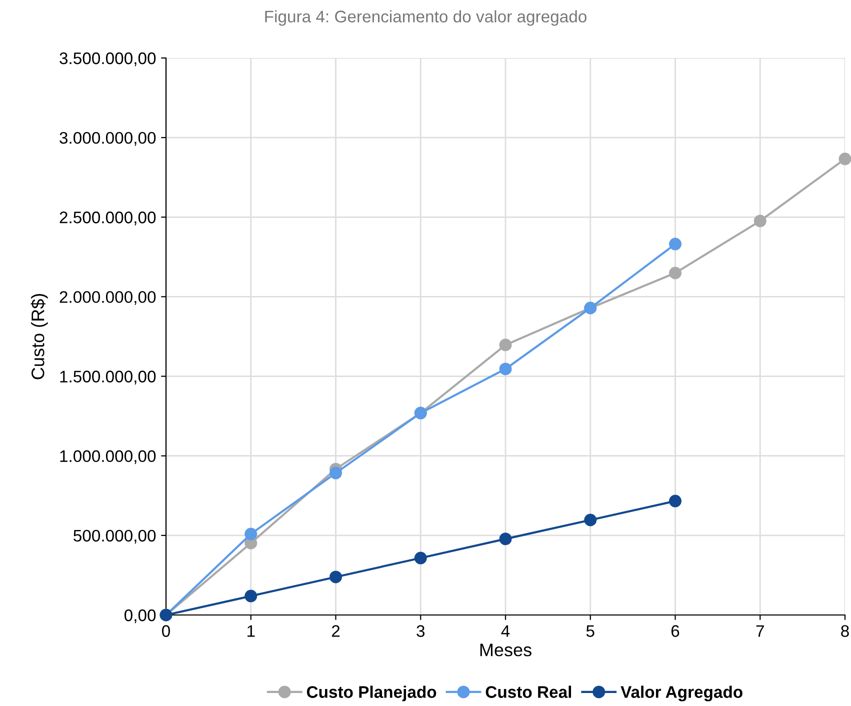 The width and height of the screenshot is (851, 706). What do you see at coordinates (681, 694) in the screenshot?
I see `legend-label: Valor Agregado` at bounding box center [681, 694].